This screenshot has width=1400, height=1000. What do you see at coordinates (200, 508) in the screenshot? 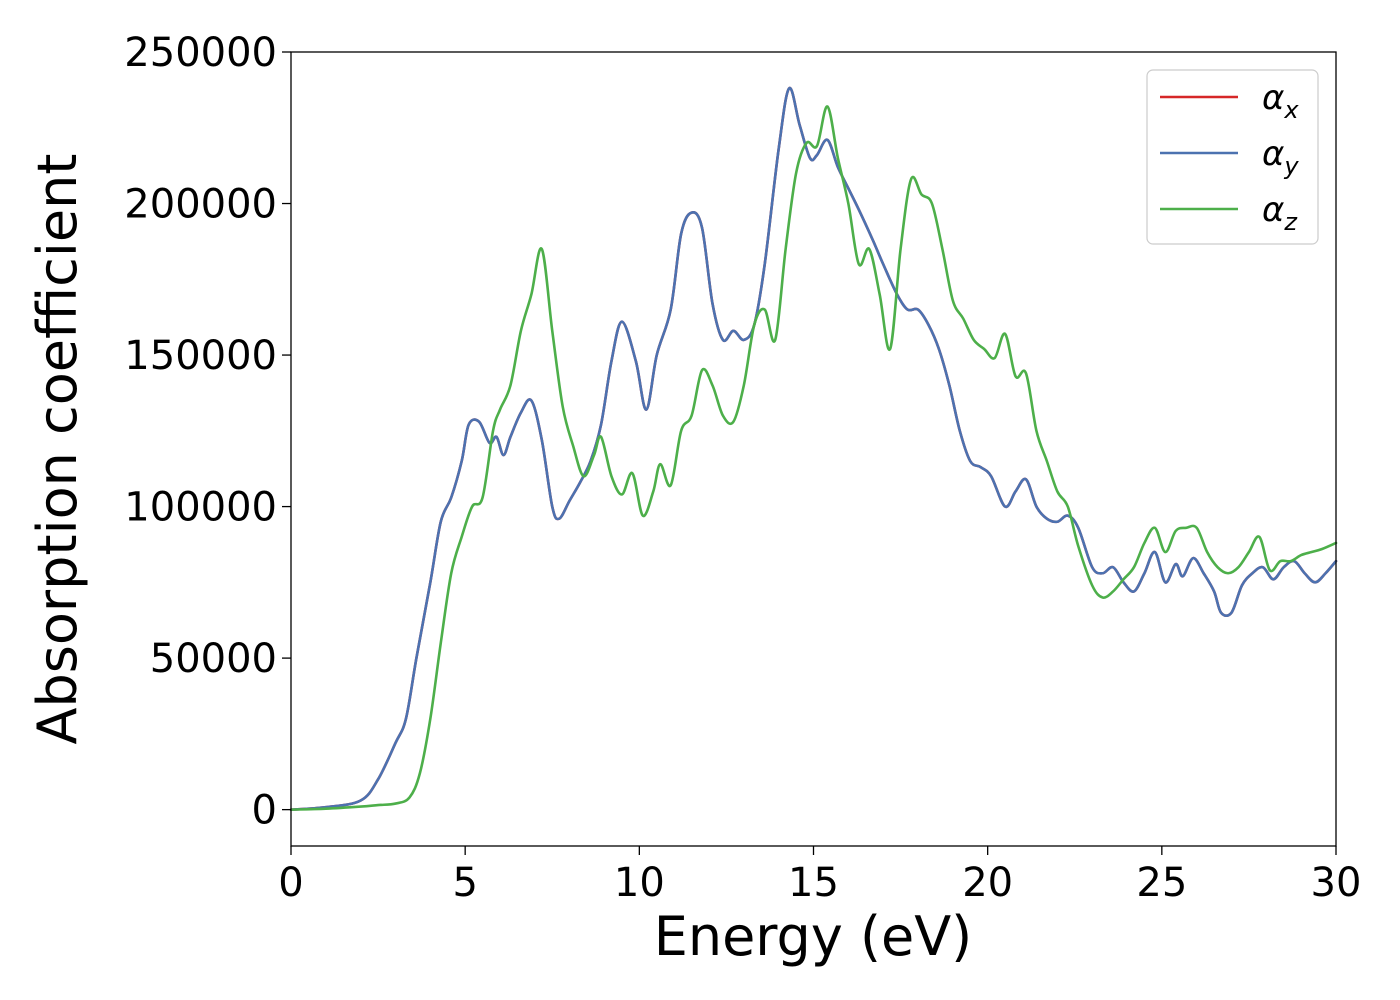
I see `y-tick-label: 100000` at bounding box center [200, 508].